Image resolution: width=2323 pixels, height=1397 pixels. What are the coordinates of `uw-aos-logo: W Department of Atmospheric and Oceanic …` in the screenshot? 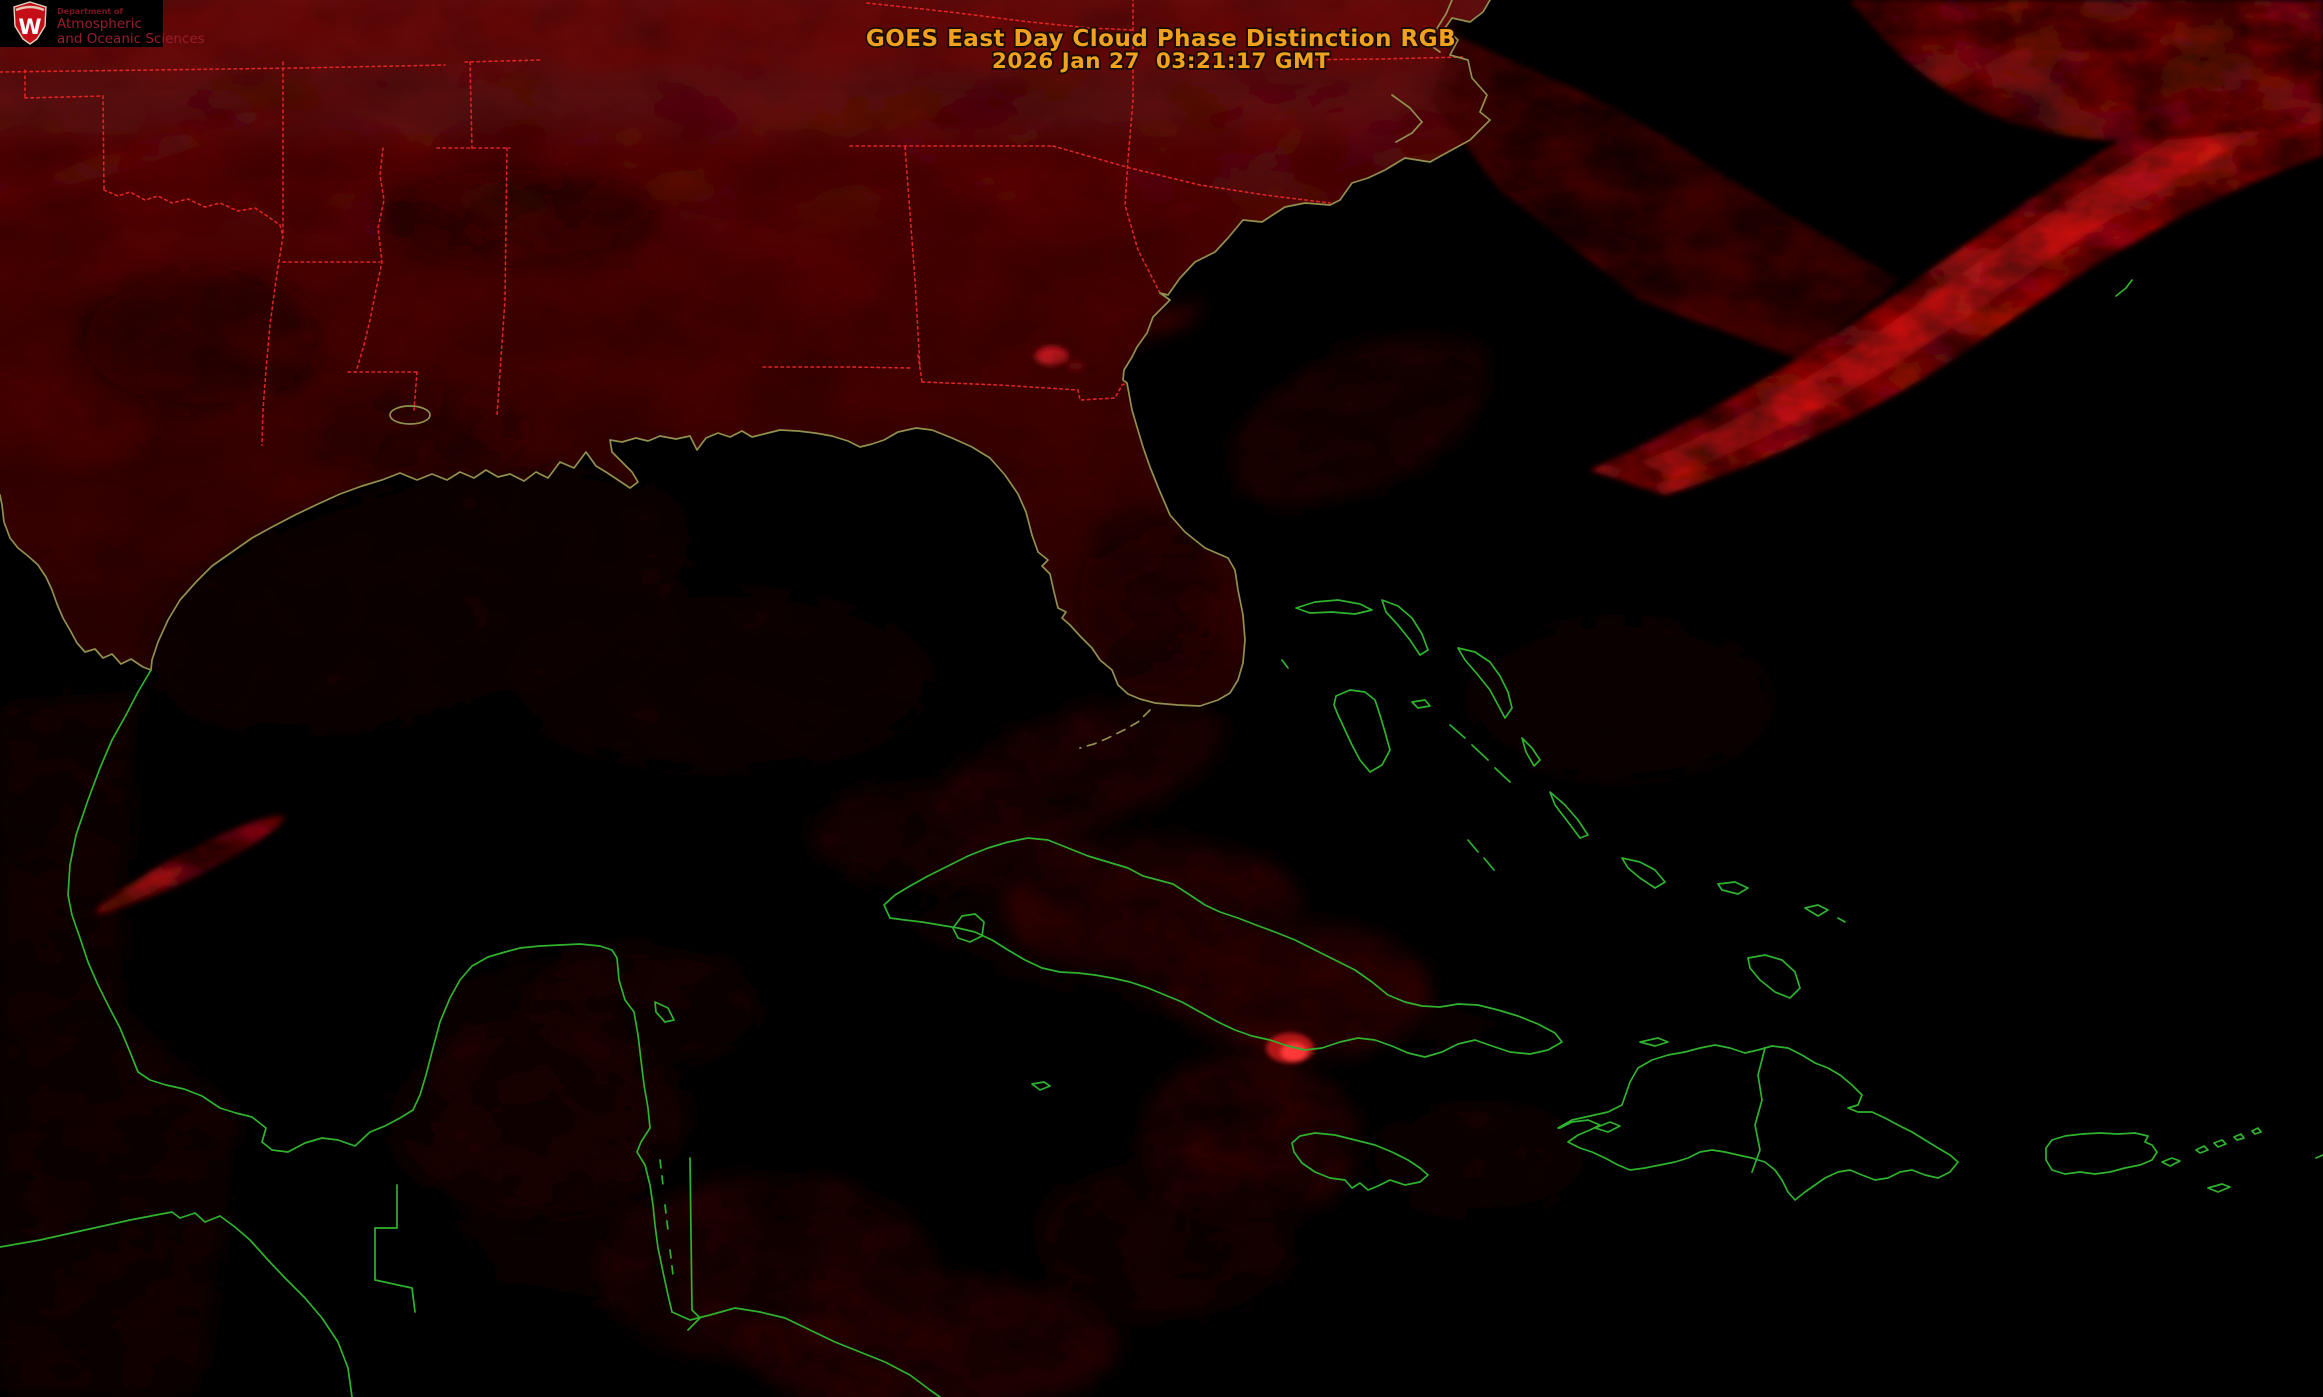 It's located at (102, 23).